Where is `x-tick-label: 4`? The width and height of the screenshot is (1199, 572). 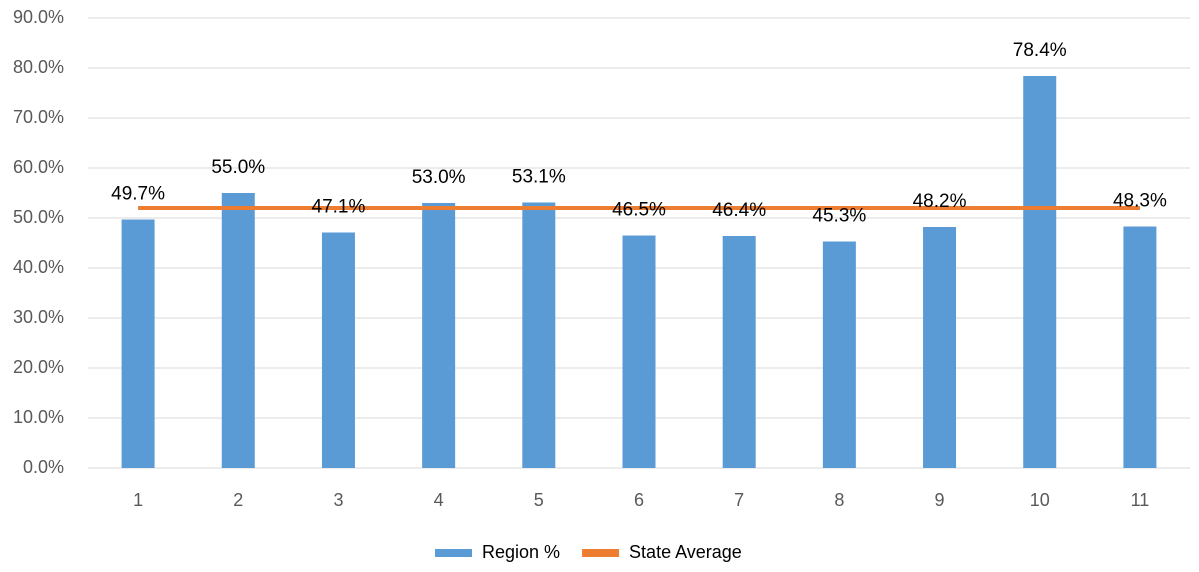 x-tick-label: 4 is located at coordinates (439, 500).